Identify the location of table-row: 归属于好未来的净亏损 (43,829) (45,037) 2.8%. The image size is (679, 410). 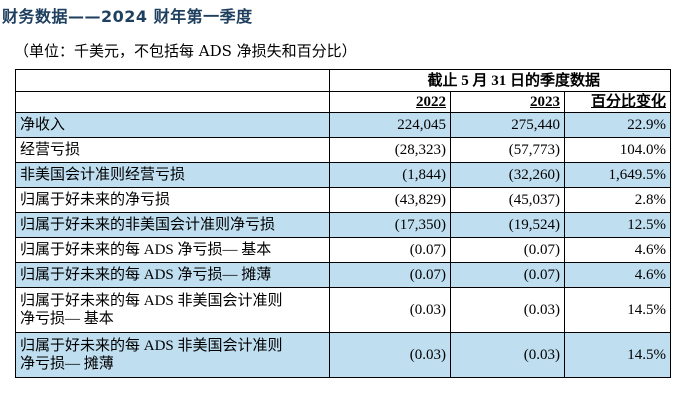
(343, 200).